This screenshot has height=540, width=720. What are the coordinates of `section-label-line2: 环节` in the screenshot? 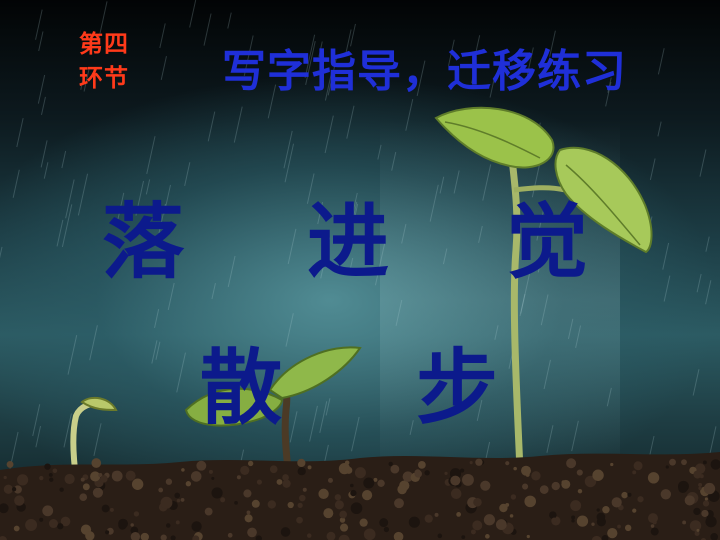 It's located at (104, 78).